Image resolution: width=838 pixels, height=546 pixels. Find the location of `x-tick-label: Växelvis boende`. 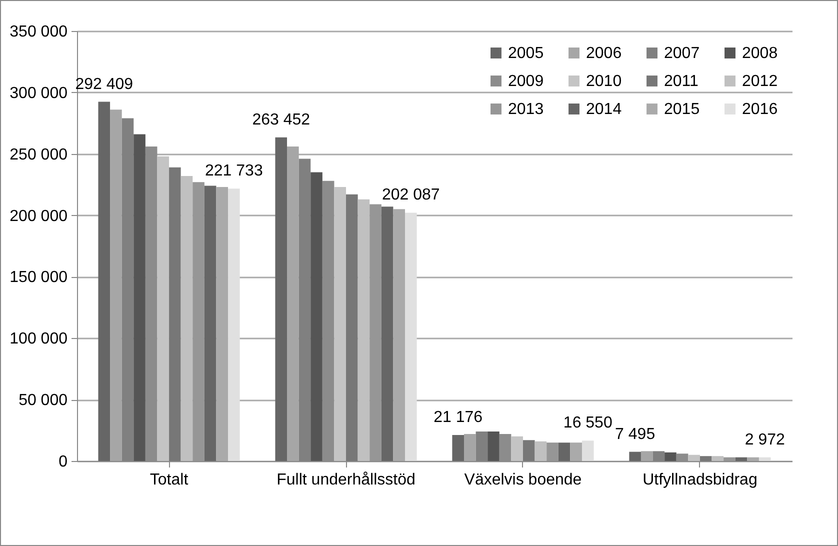

x-tick-label: Växelvis boende is located at coordinates (523, 480).